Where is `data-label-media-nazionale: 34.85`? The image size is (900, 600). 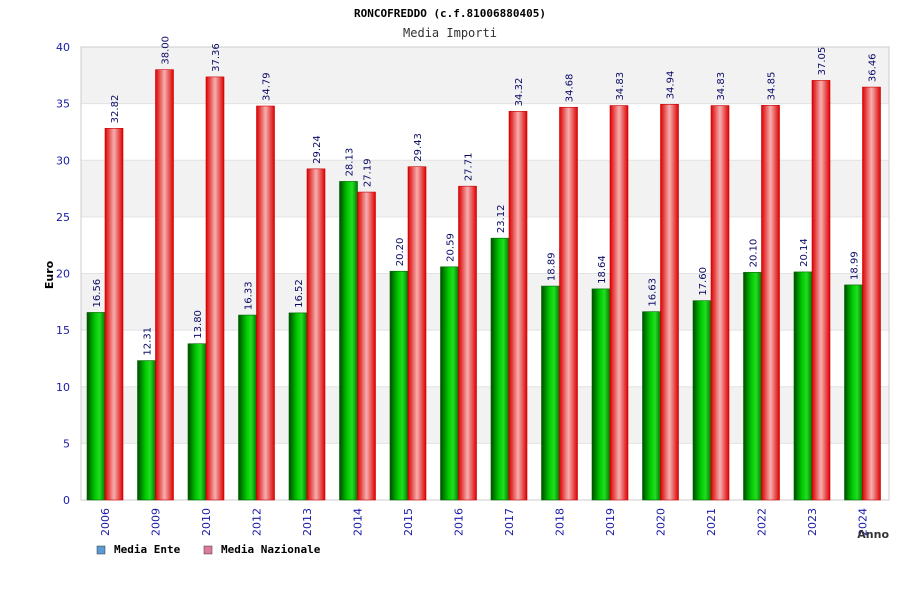 data-label-media-nazionale: 34.85 is located at coordinates (772, 86).